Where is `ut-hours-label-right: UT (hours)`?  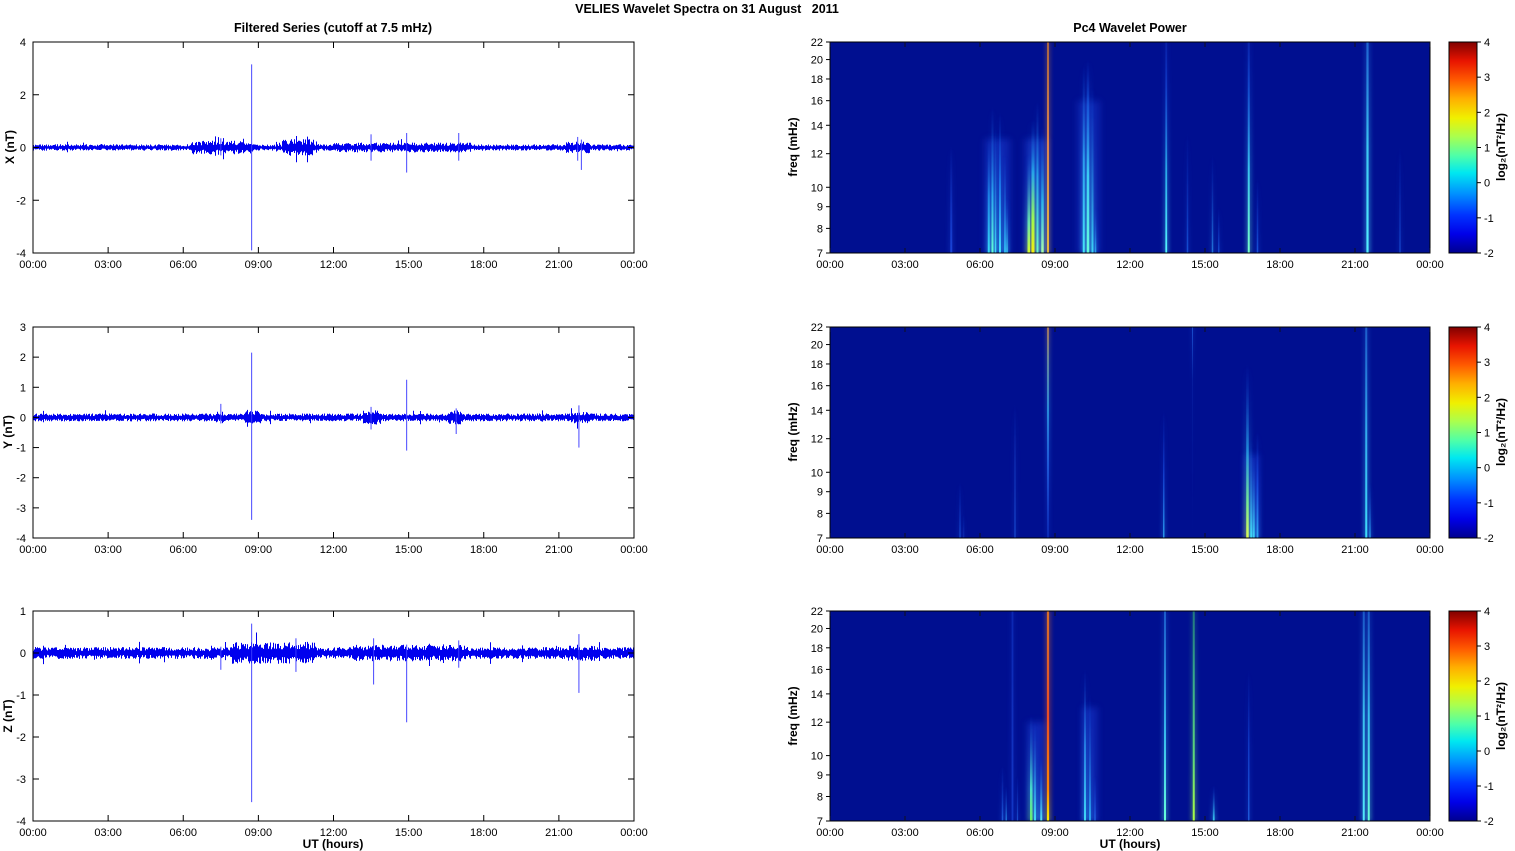 ut-hours-label-right: UT (hours) is located at coordinates (1130, 844).